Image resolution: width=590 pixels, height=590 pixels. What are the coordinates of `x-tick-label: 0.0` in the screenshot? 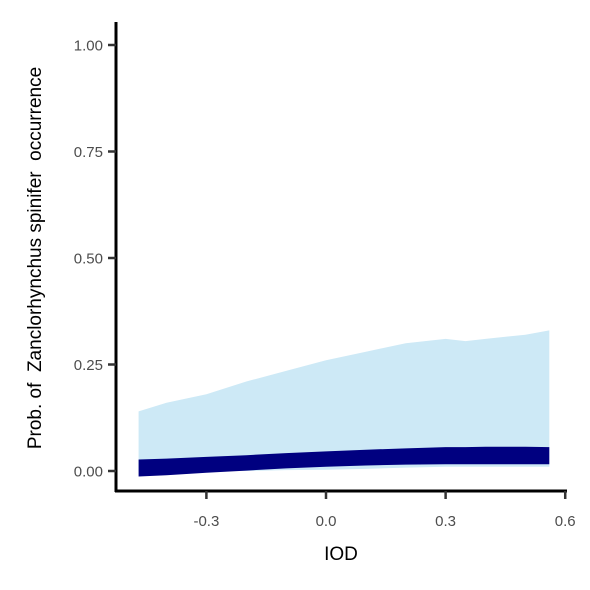 It's located at (326, 521).